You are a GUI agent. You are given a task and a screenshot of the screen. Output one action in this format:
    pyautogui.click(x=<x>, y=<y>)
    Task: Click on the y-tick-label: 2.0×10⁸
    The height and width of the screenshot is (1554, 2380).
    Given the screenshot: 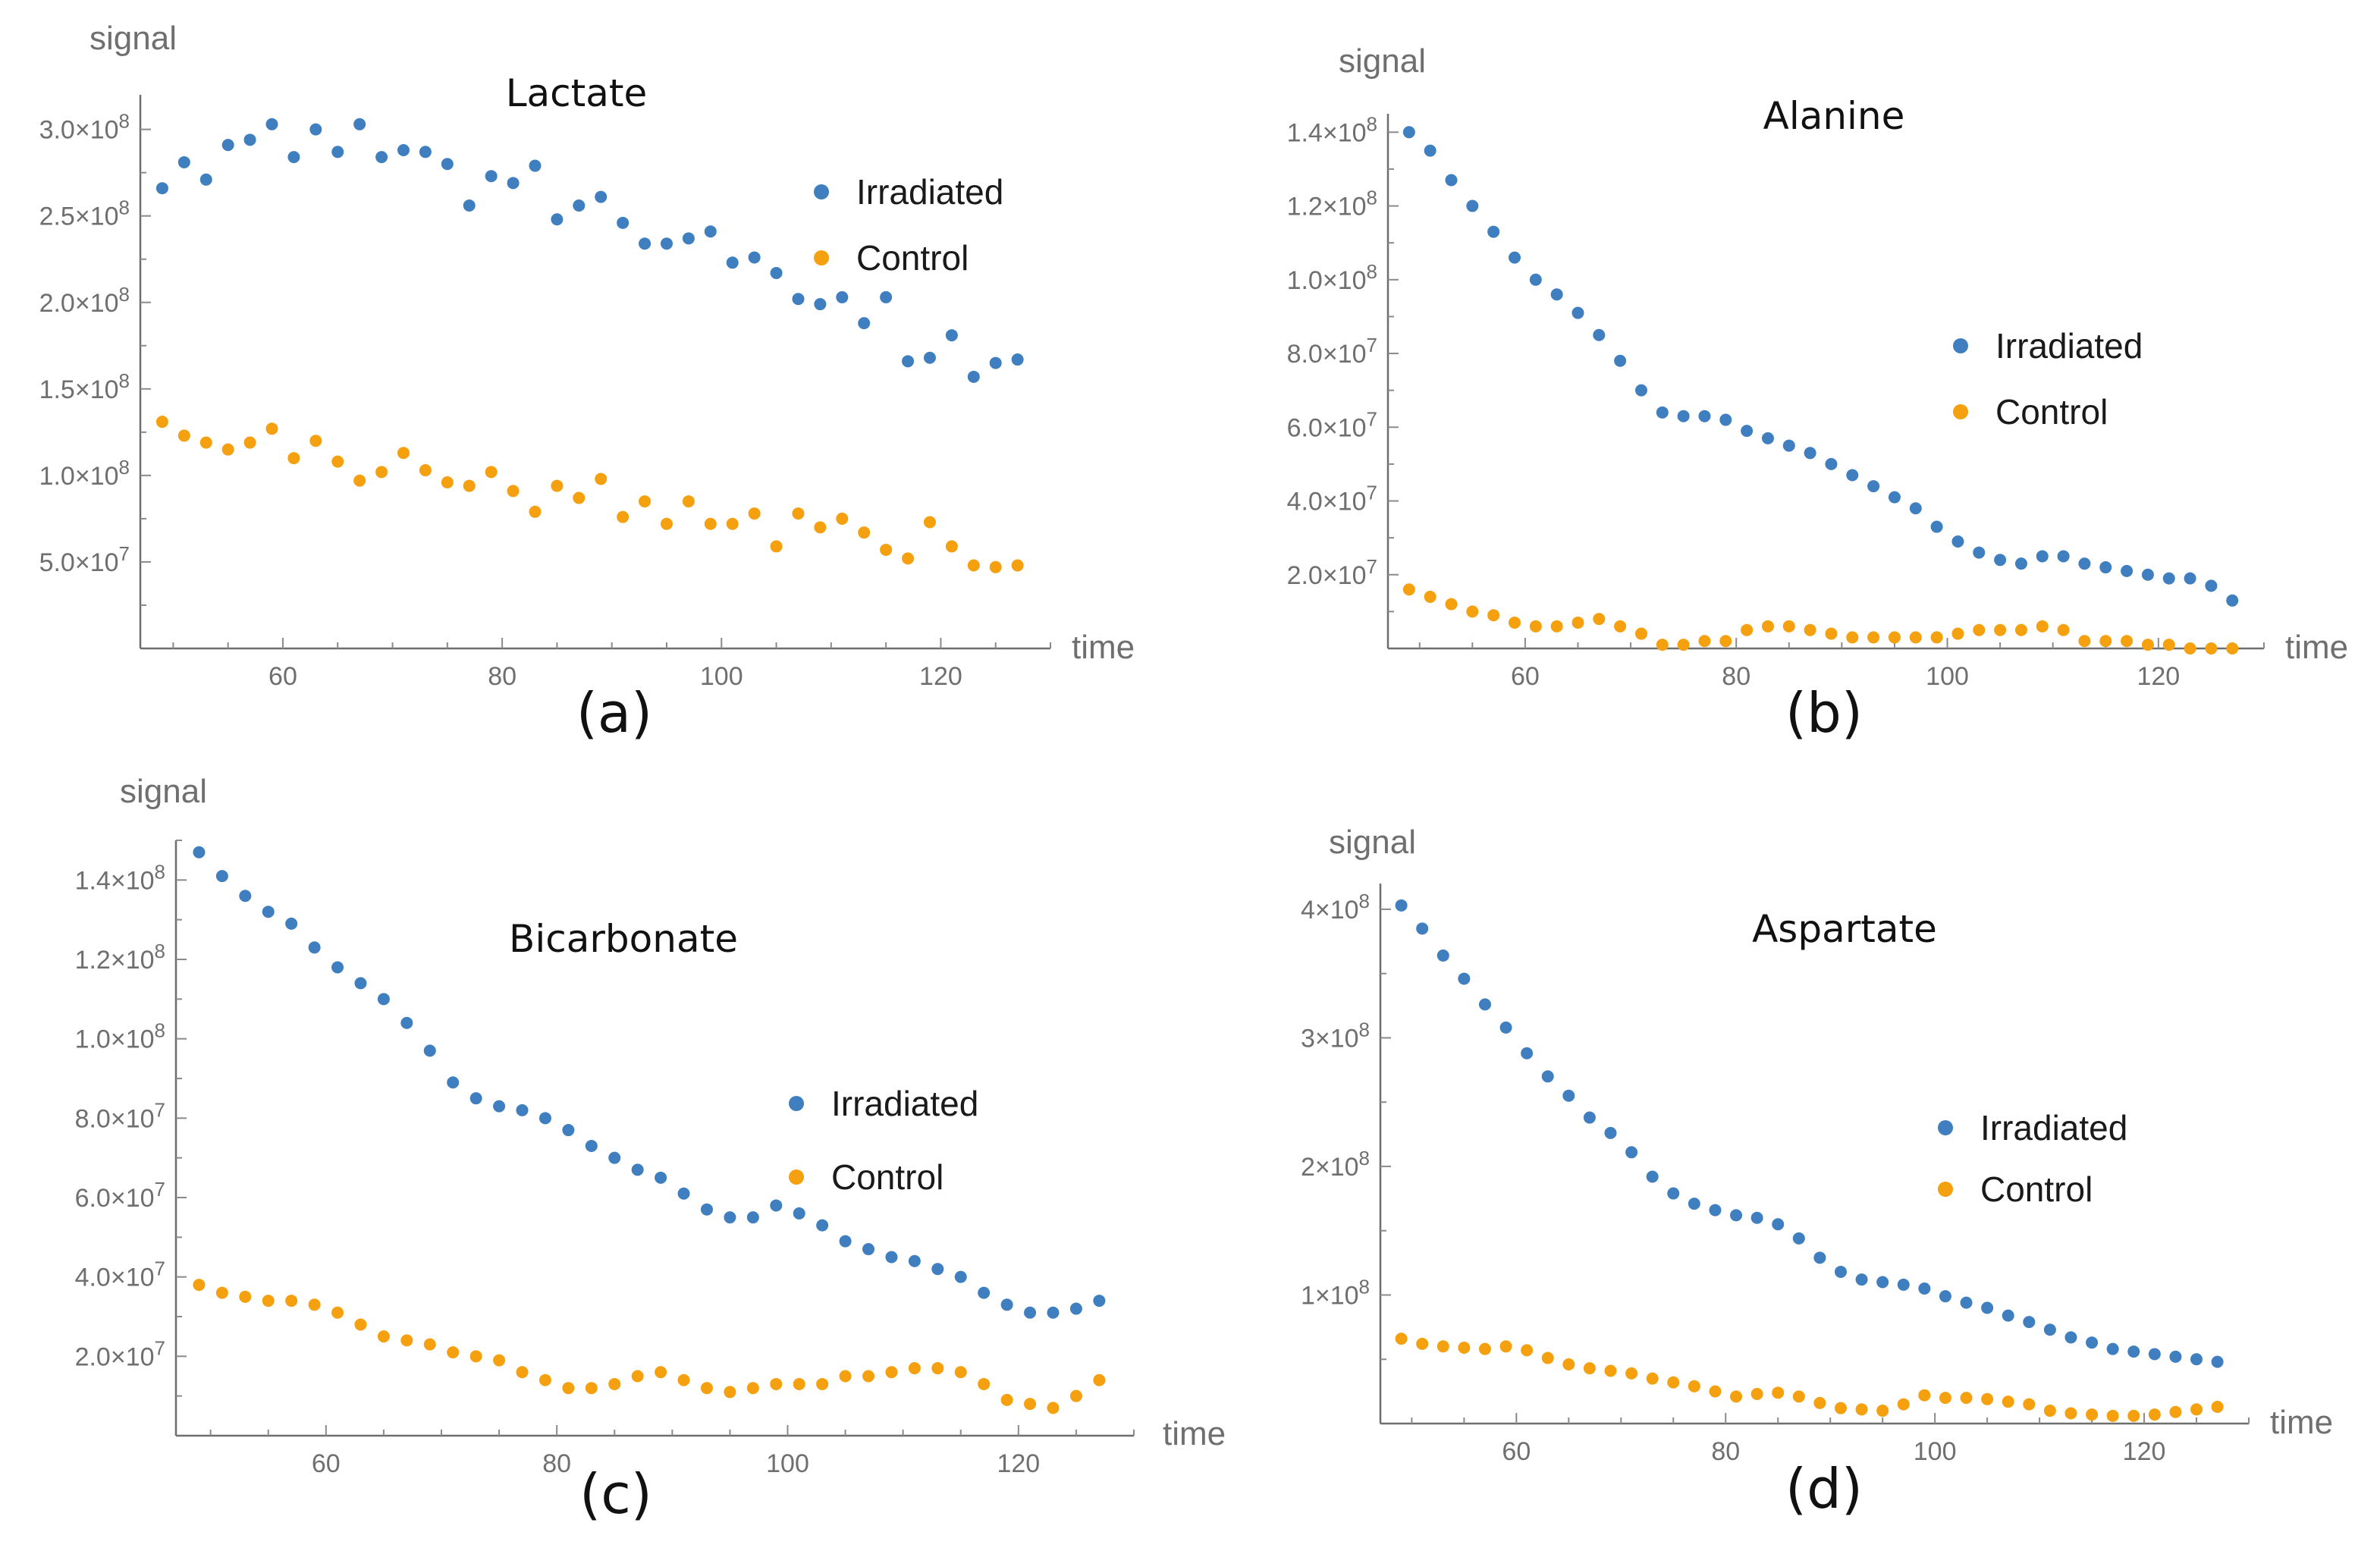 What is the action you would take?
    pyautogui.click(x=85, y=300)
    